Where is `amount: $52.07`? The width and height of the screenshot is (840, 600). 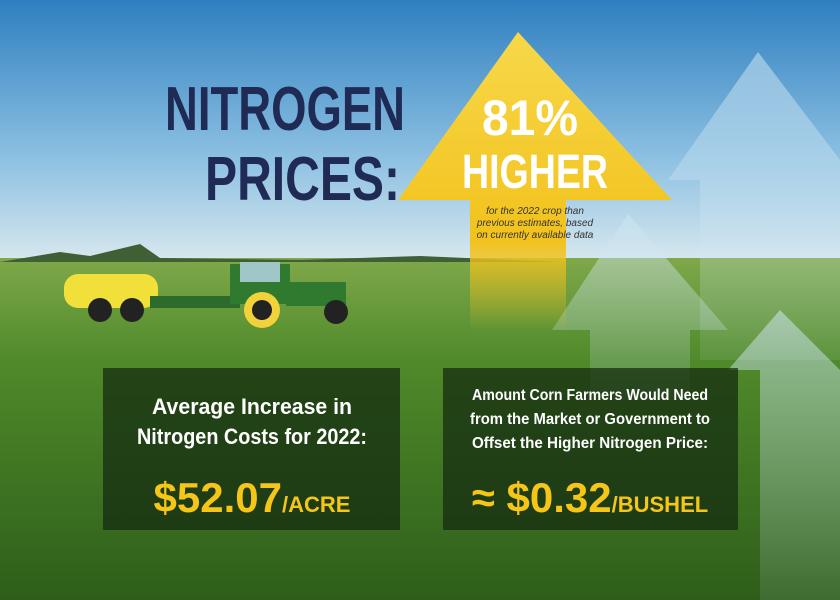
amount: $52.07 is located at coordinates (218, 497).